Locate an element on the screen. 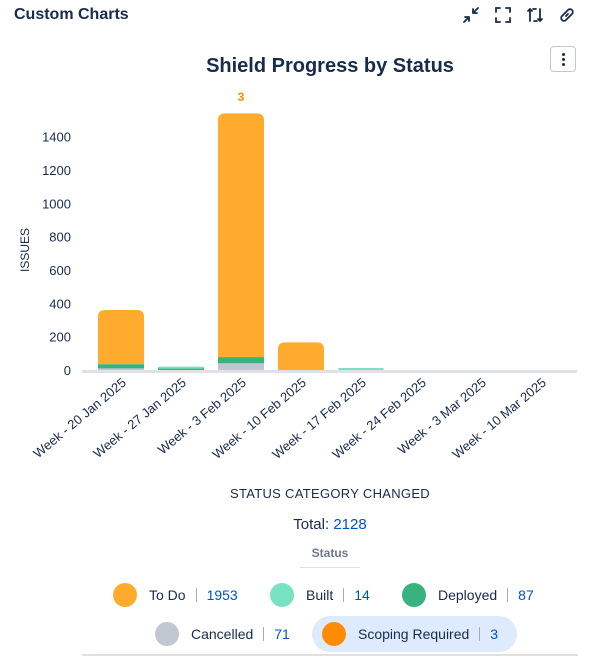 The height and width of the screenshot is (667, 596). legend-item: Deployed 87 is located at coordinates (468, 595).